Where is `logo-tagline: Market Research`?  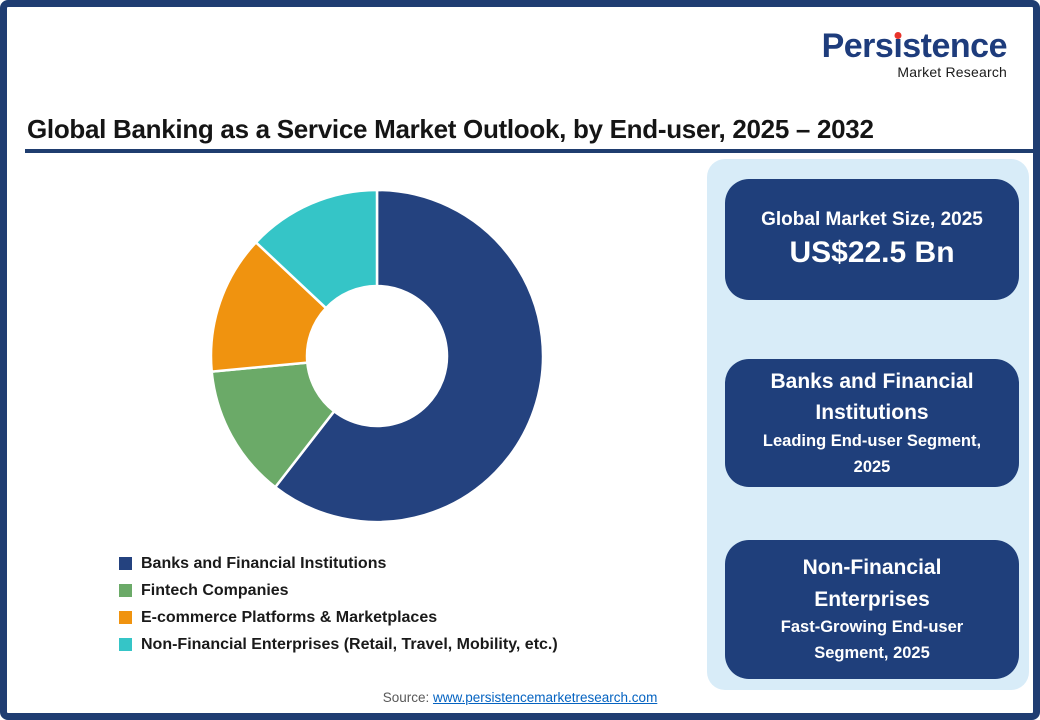
logo-tagline: Market Research is located at coordinates (952, 72).